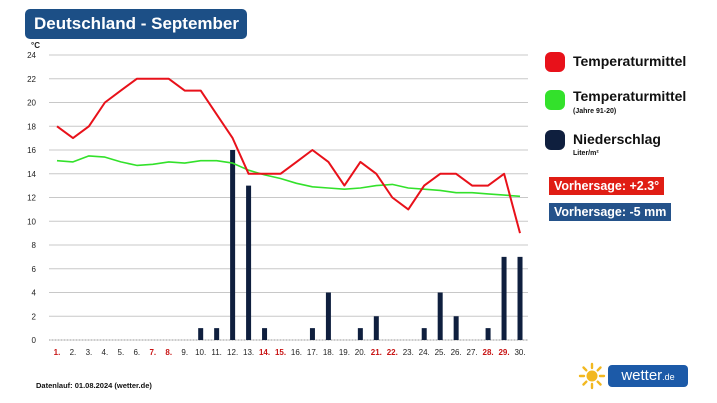 Image resolution: width=717 pixels, height=403 pixels. Describe the element at coordinates (472, 352) in the screenshot. I see `x-tick-label: 27.` at that location.